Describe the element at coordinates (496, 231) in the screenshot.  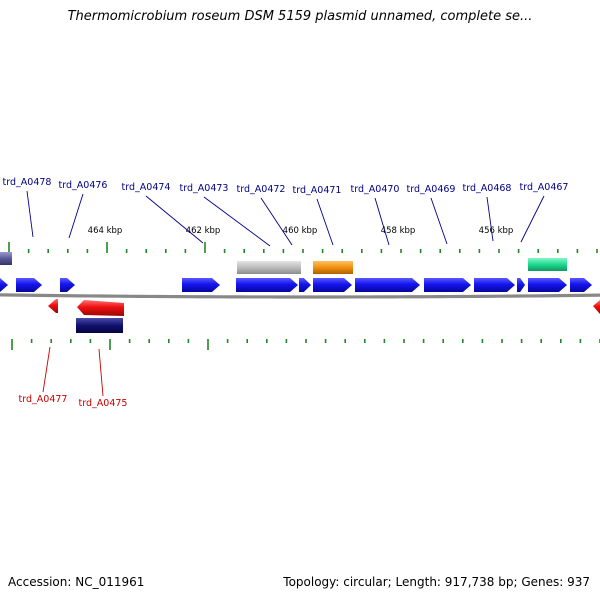
I see `scale-label: 456 kbp` at that location.